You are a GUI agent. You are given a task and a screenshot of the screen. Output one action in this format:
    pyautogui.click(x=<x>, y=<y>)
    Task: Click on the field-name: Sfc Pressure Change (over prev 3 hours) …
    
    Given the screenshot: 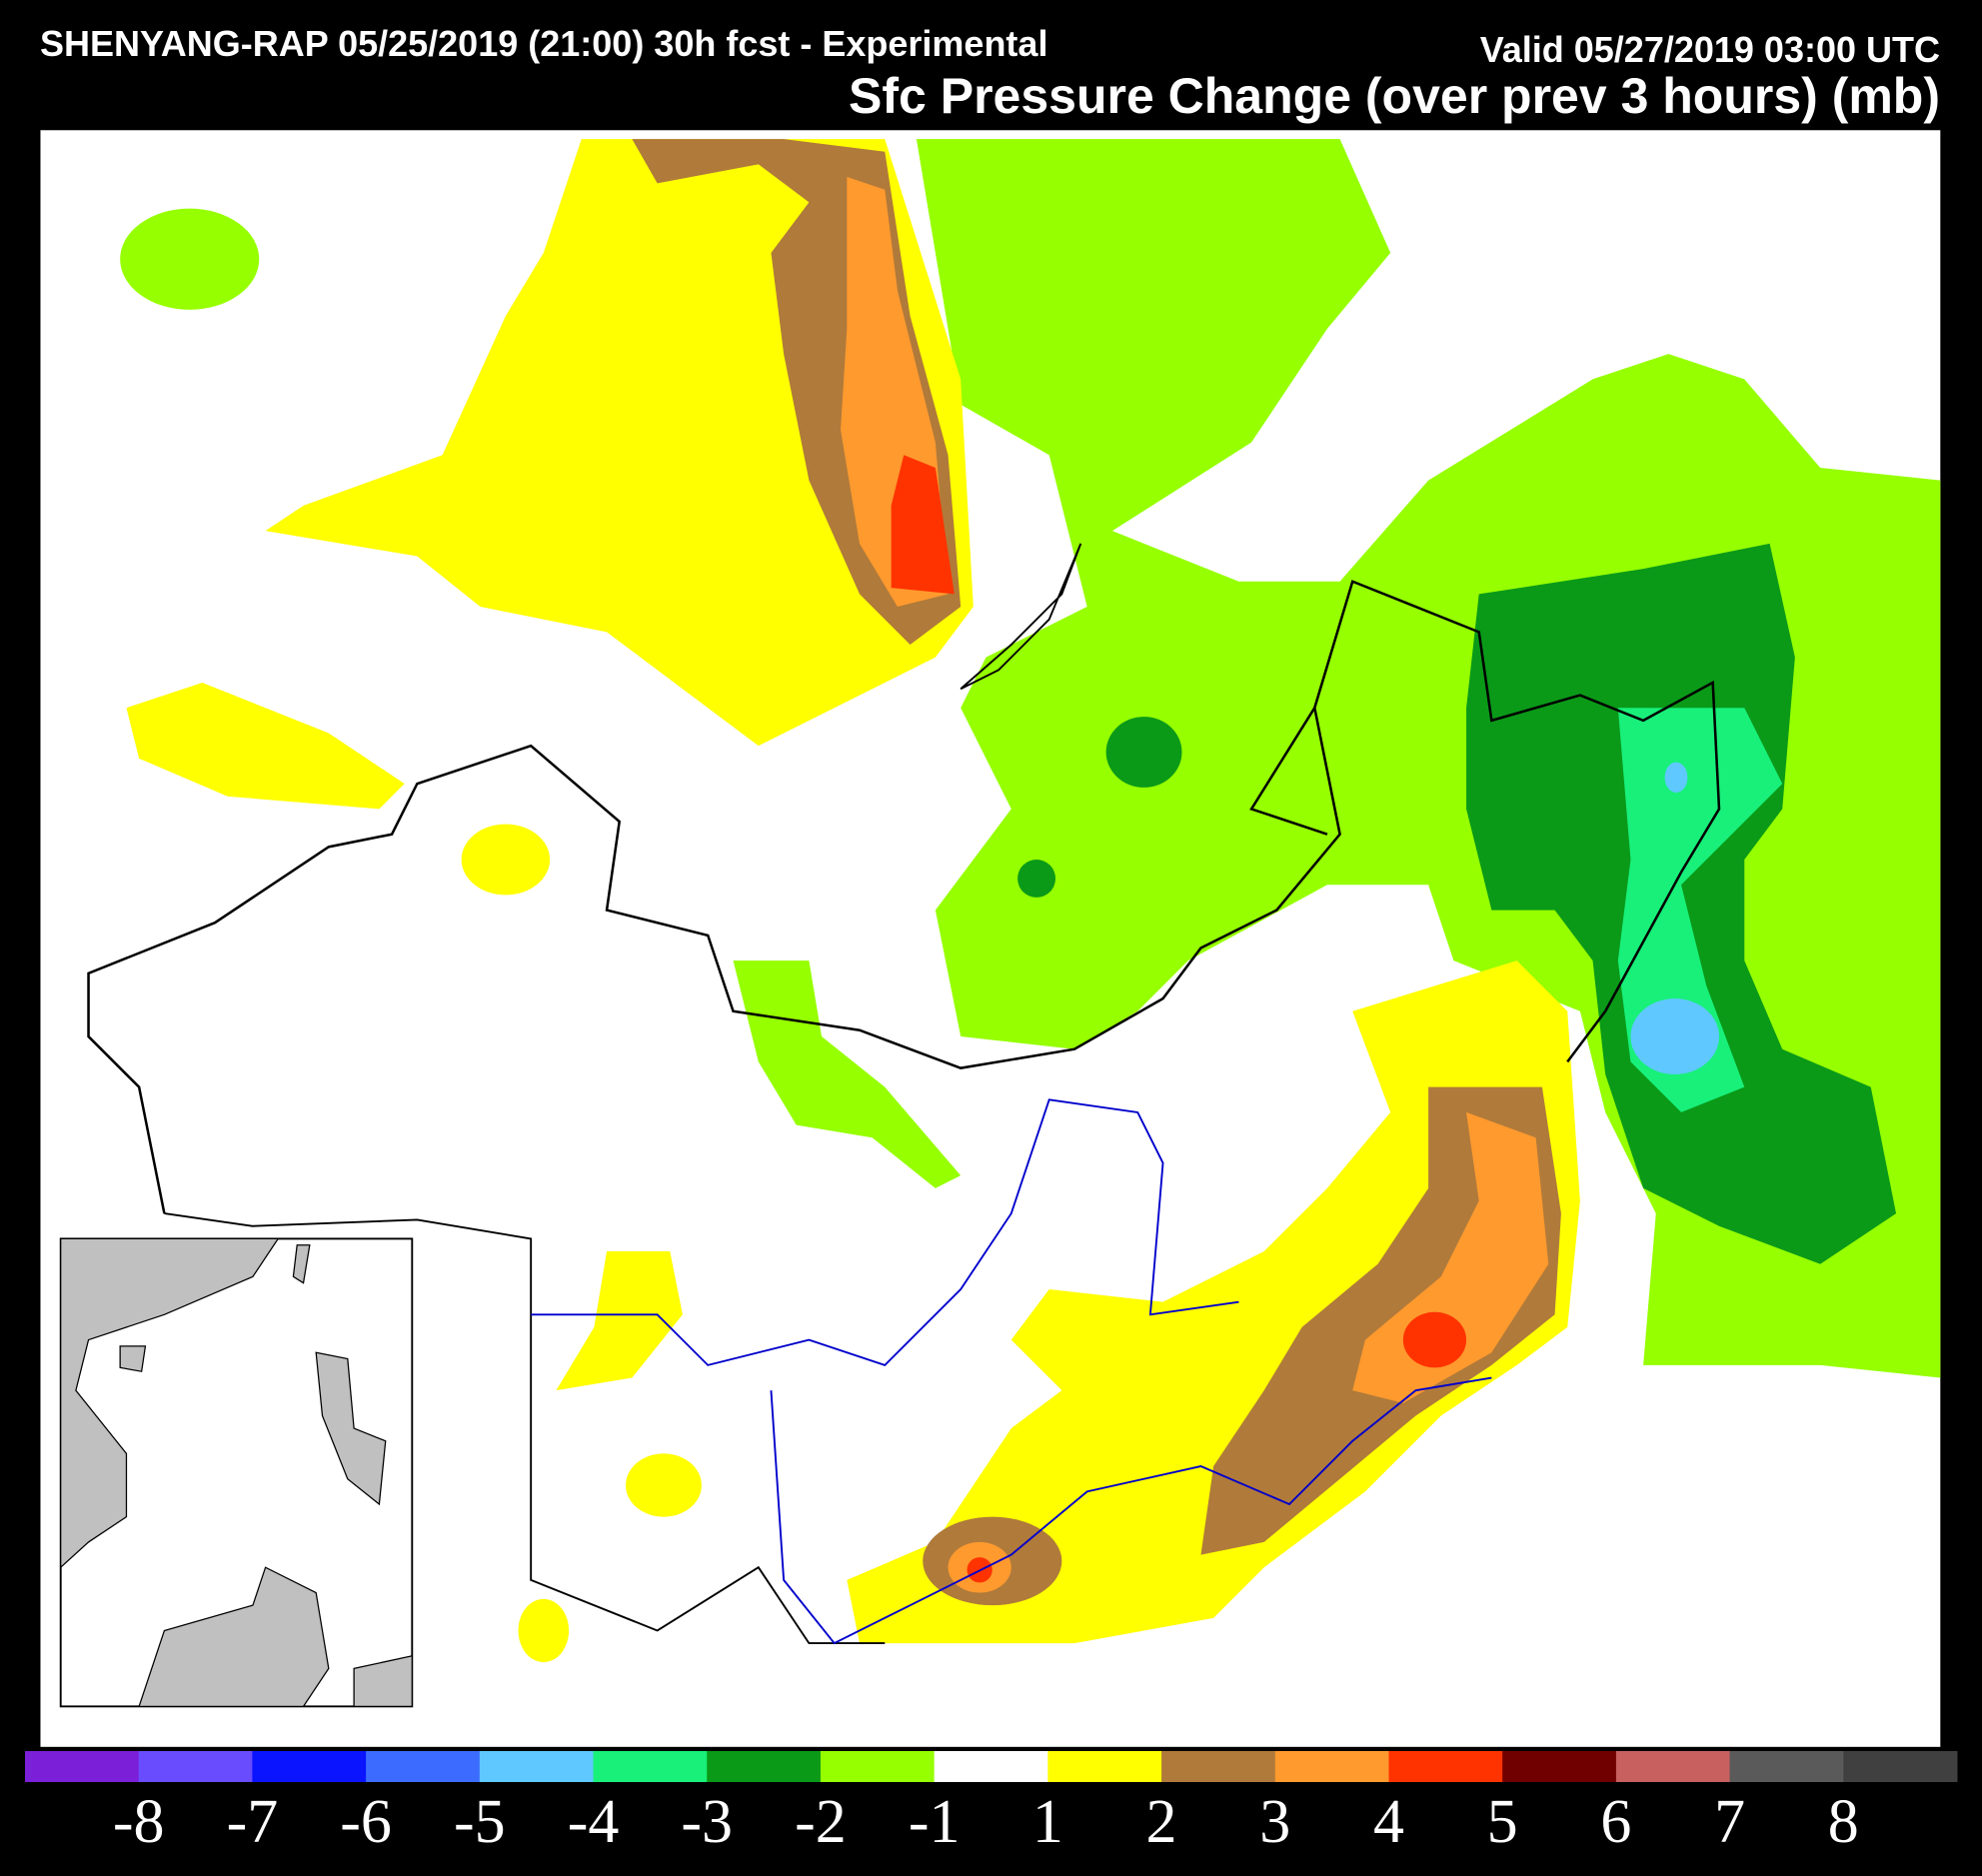 What is the action you would take?
    pyautogui.click(x=1394, y=96)
    